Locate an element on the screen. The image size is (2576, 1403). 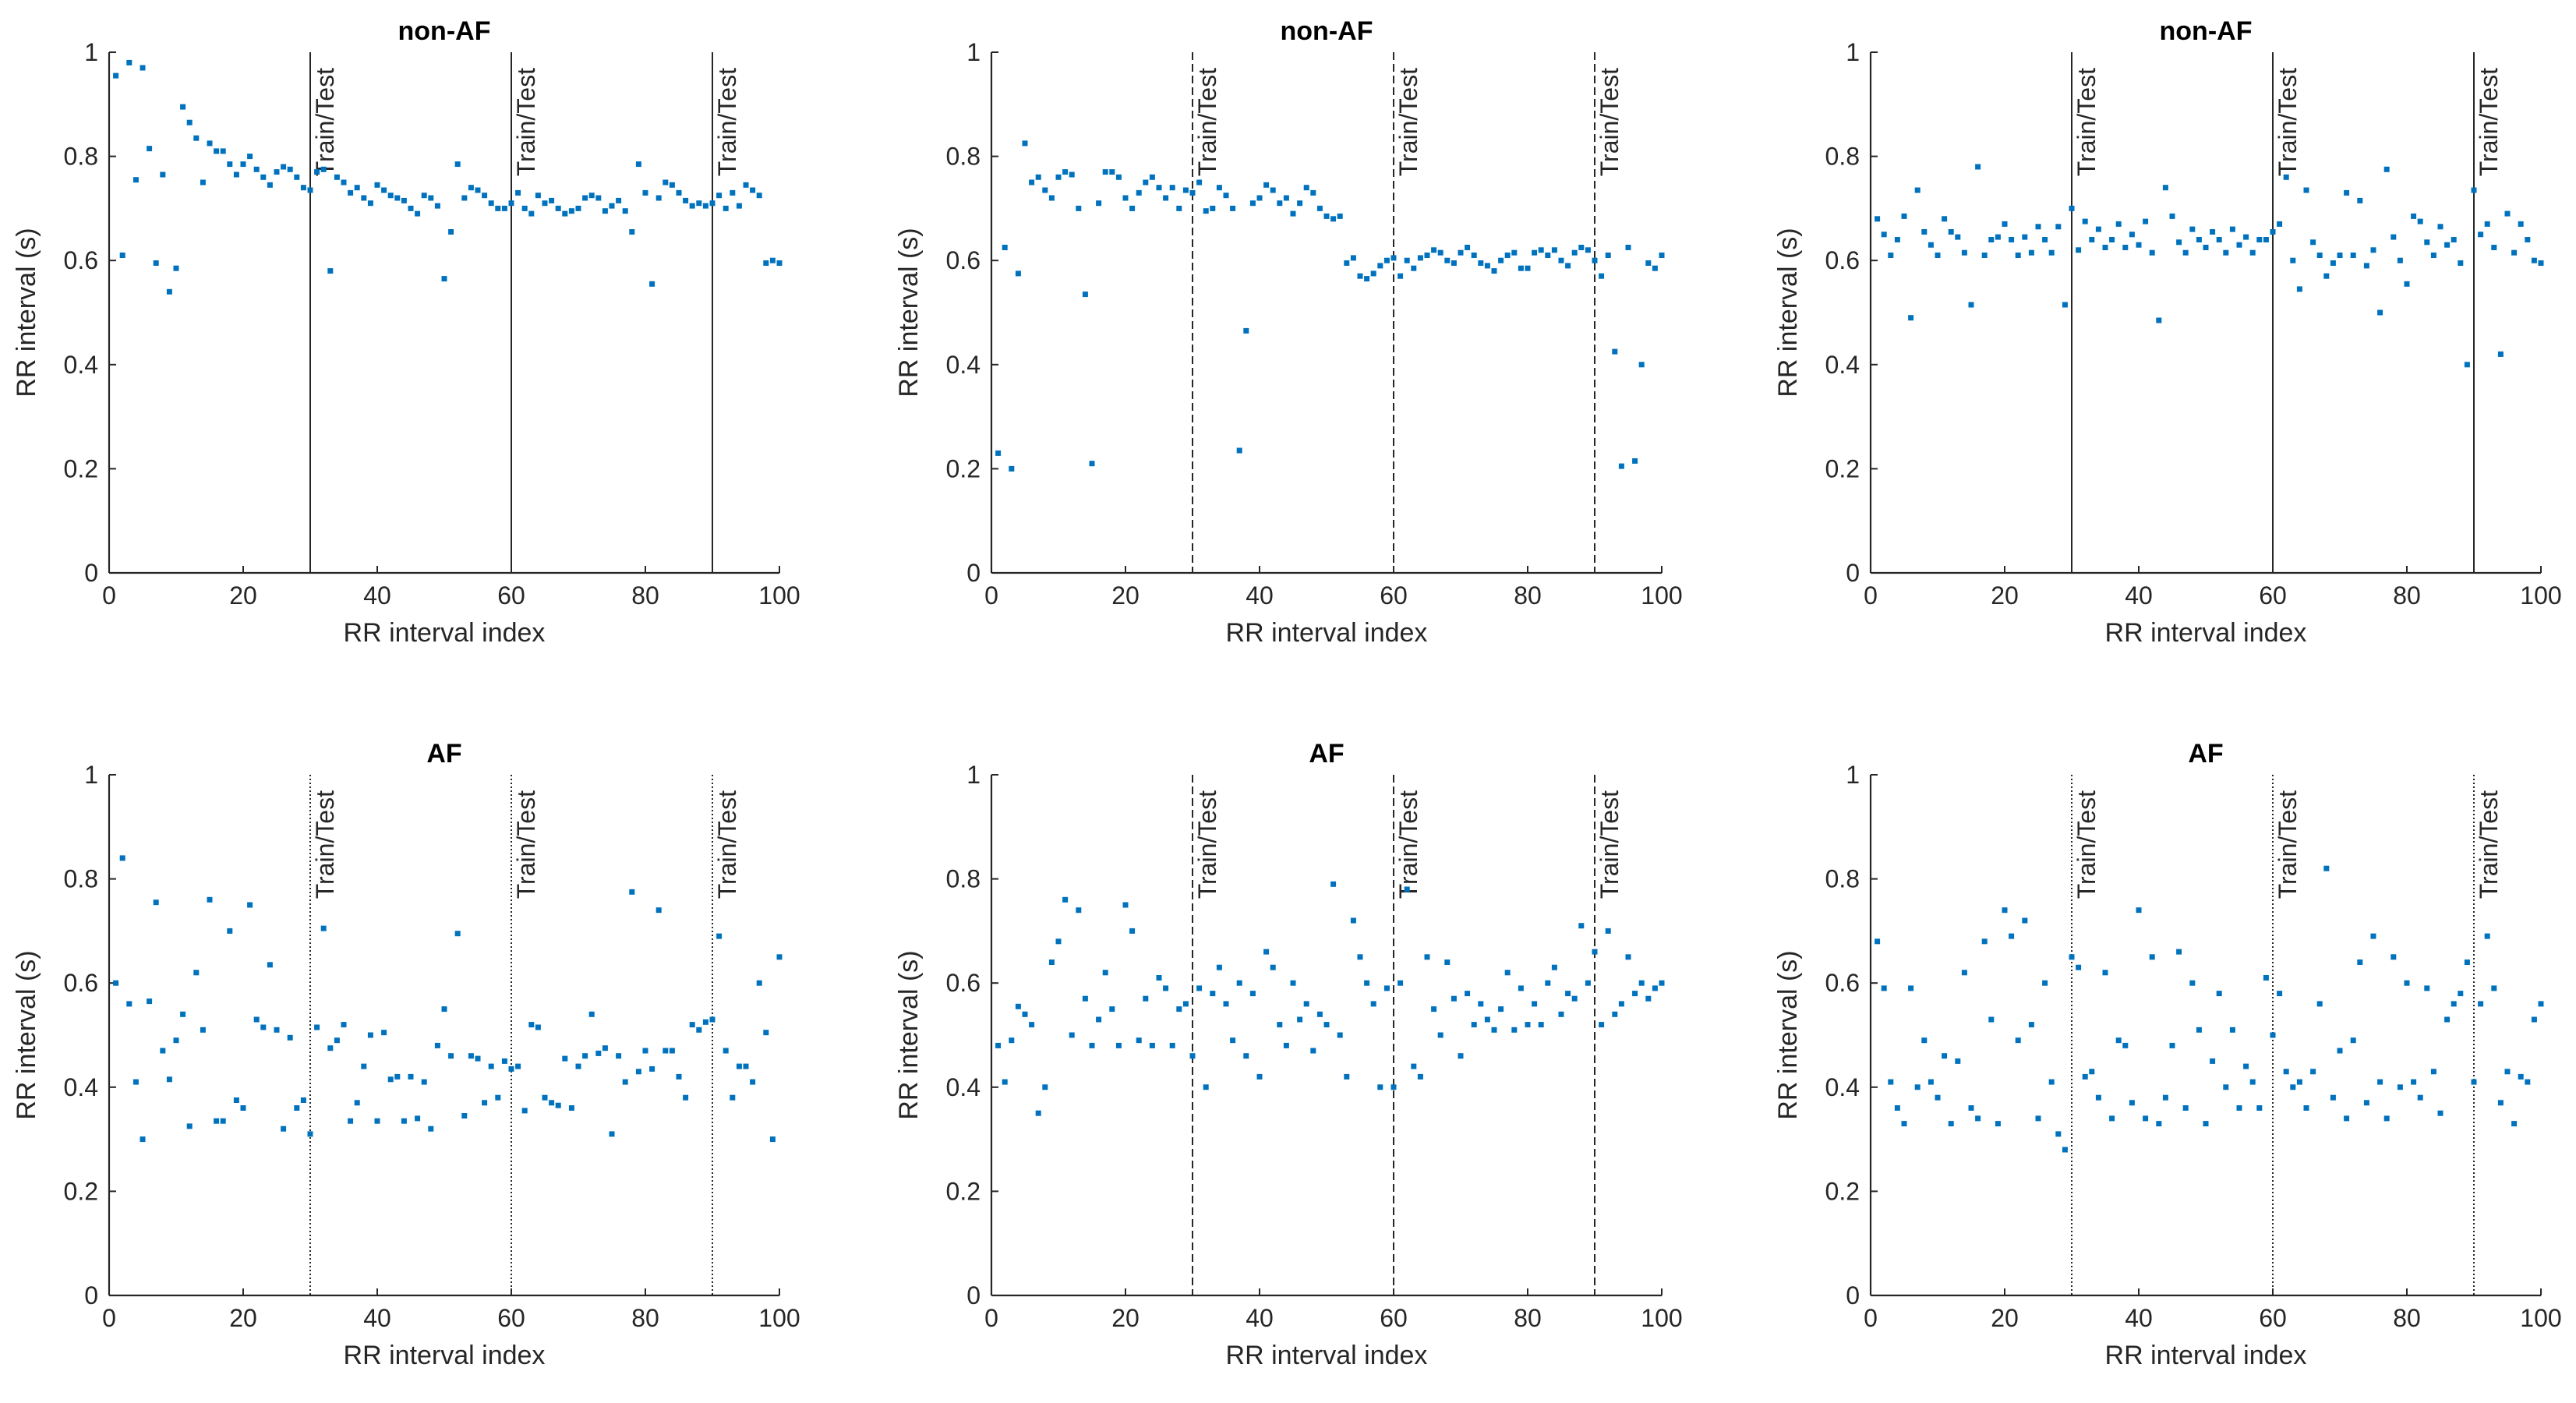
x-axis-label: RR interval index is located at coordinates (445, 1355).